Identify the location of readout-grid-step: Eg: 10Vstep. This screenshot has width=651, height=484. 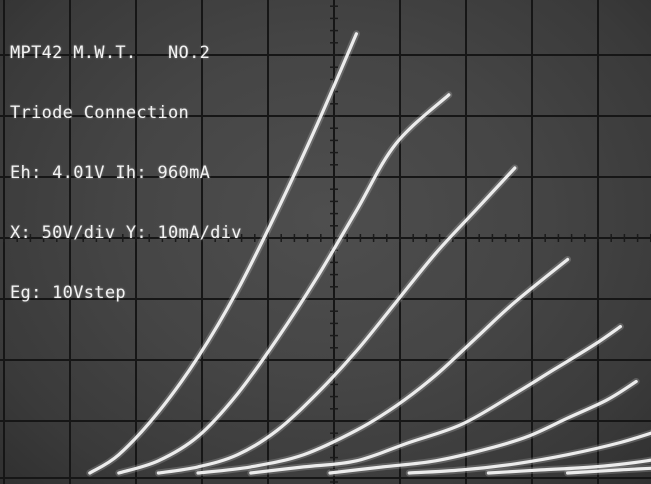
(68, 293).